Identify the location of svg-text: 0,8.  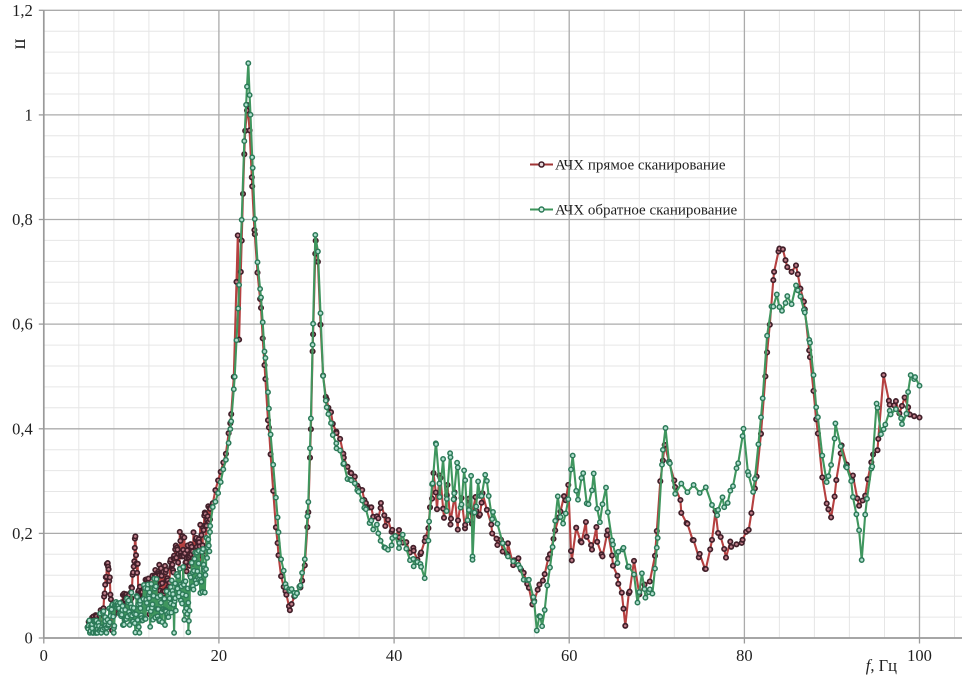
(22, 219).